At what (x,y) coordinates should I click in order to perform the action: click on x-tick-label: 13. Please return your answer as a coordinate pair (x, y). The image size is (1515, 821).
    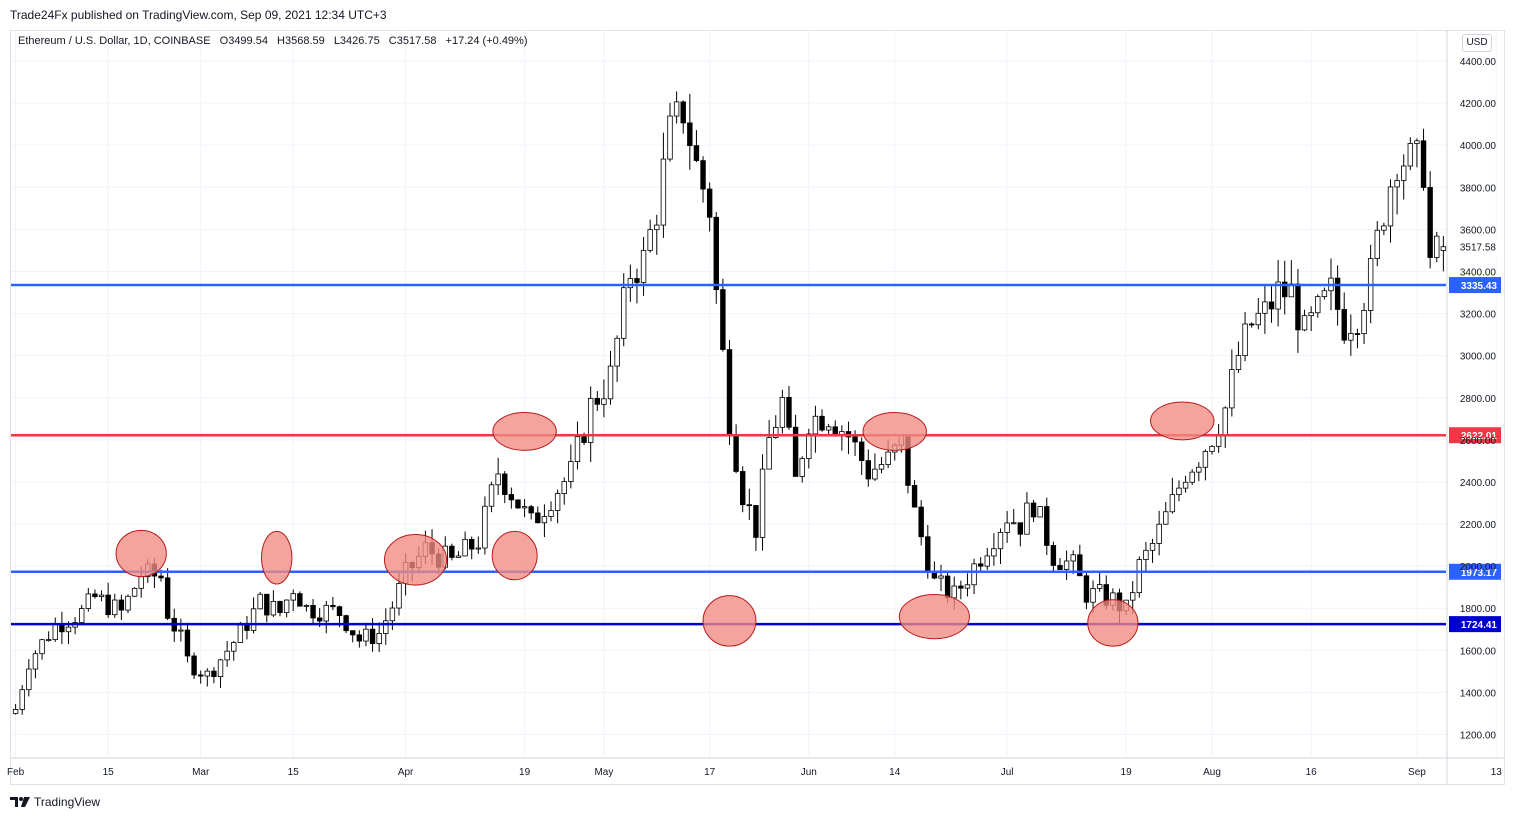
    Looking at the image, I should click on (1497, 772).